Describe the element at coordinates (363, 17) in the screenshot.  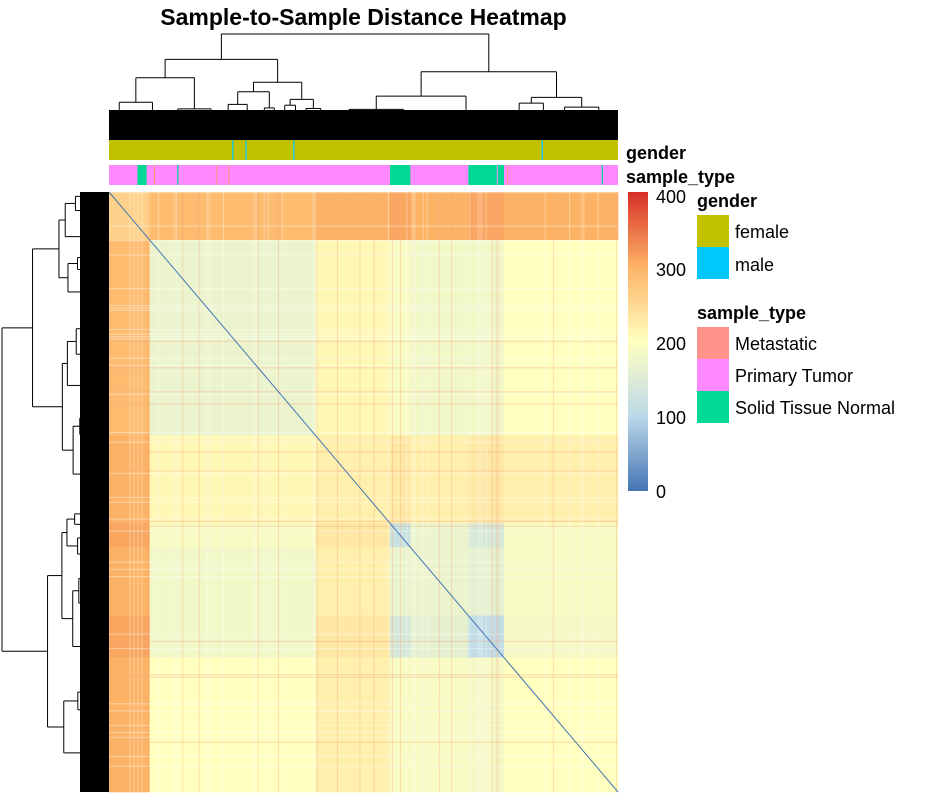
I see `chart-title: Sample-to-Sample Distance Heatmap` at that location.